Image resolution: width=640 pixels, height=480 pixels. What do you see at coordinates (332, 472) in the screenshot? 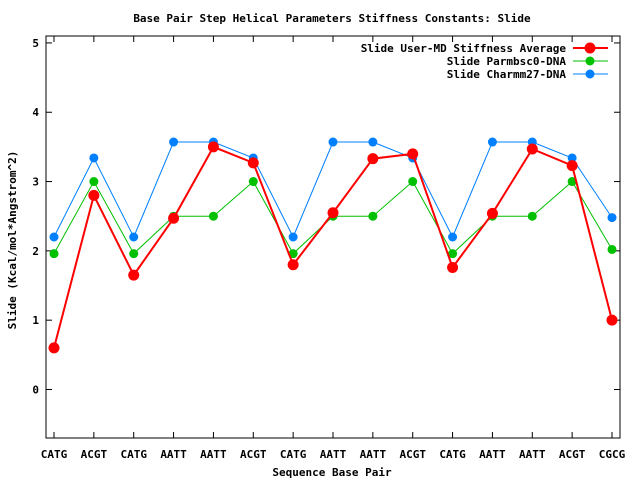
I see `x-axis-label: Sequence Base Pair` at bounding box center [332, 472].